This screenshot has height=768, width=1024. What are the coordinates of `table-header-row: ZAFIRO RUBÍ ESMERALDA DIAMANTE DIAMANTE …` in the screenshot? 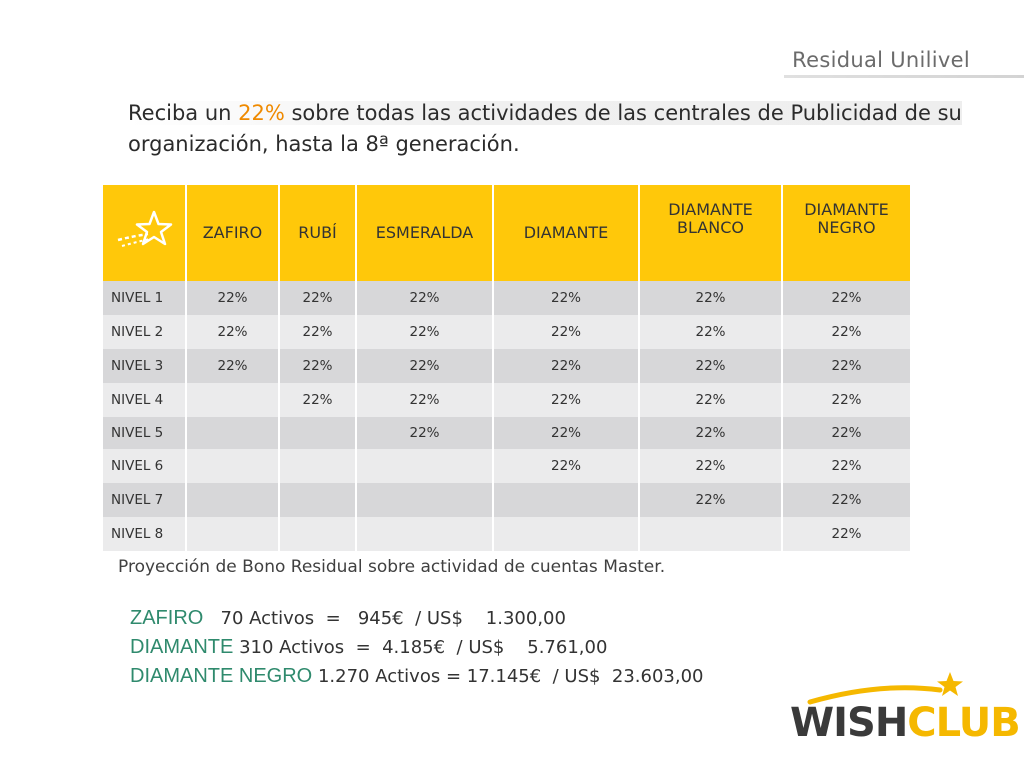 It's located at (506, 233).